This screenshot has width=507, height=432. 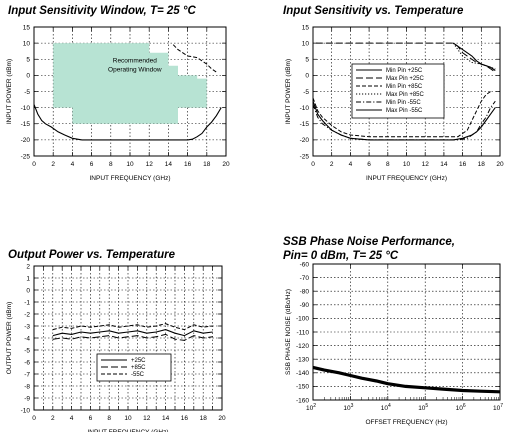 I want to click on y-tick-label: -60, so click(x=305, y=264).